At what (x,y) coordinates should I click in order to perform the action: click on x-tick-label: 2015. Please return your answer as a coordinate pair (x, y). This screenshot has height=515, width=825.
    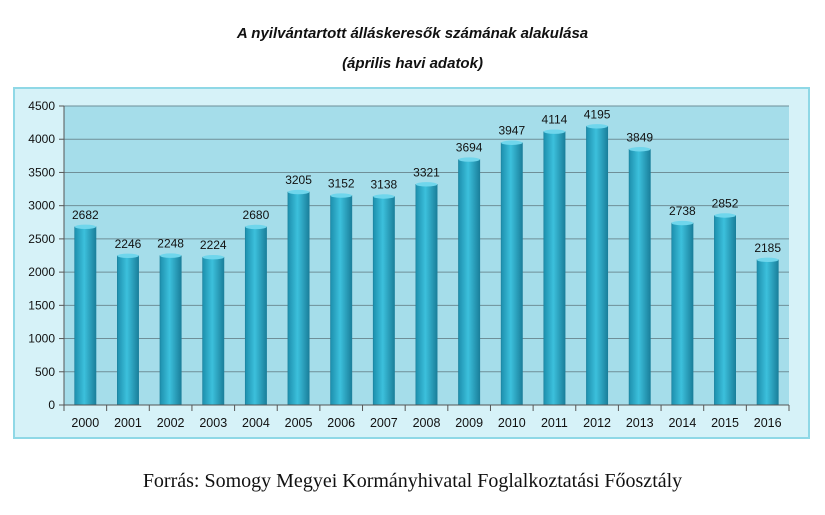
    Looking at the image, I should click on (725, 423).